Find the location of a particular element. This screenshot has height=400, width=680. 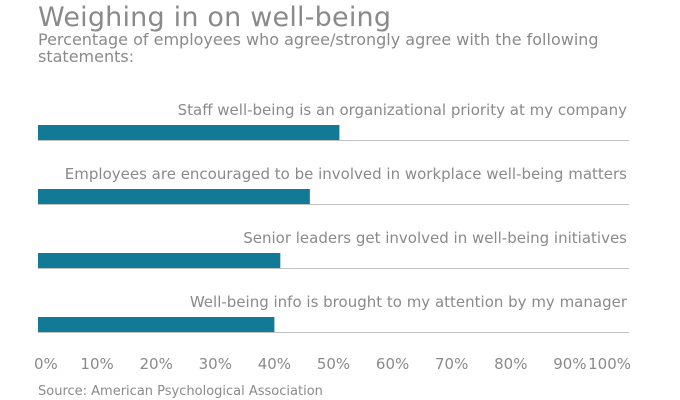

x-tick-label: 0% is located at coordinates (46, 364).